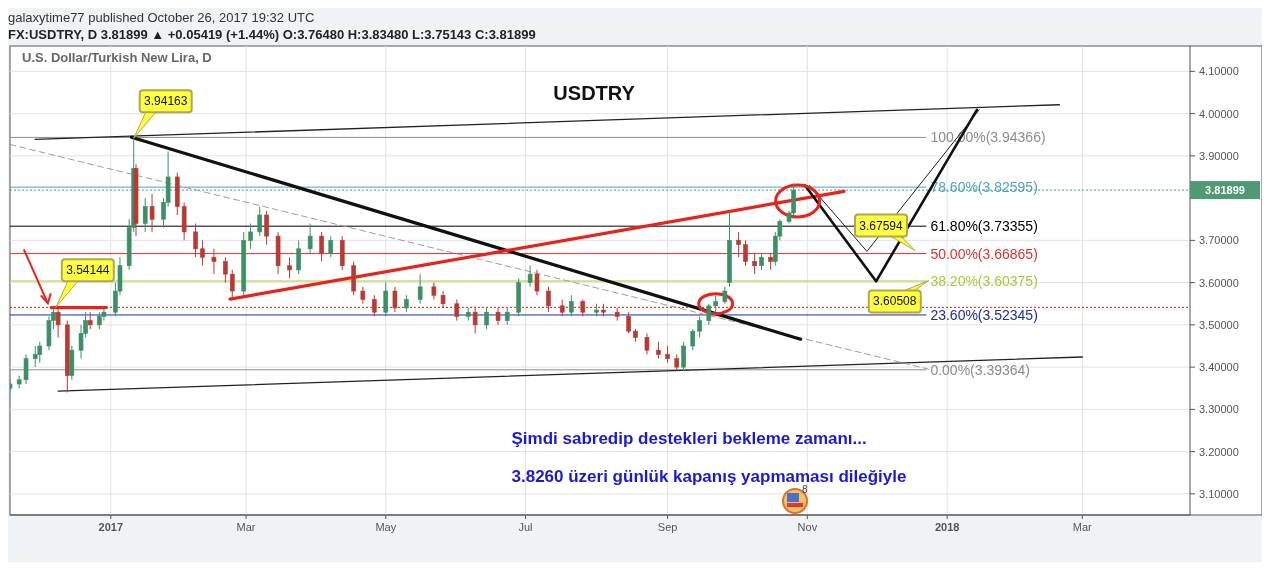 The image size is (1270, 570). I want to click on y-tick-label: 3.90000, so click(1219, 155).